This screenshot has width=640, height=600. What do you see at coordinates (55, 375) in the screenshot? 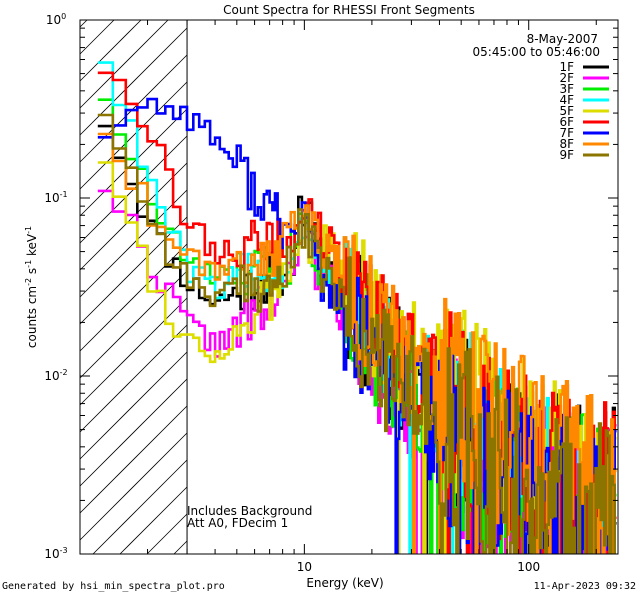
I see `y-tick-label: 10⁻²` at bounding box center [55, 375].